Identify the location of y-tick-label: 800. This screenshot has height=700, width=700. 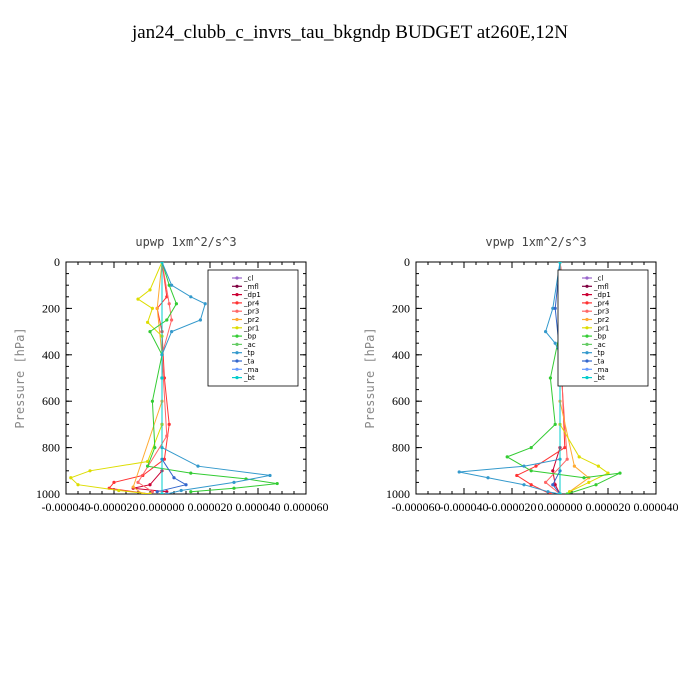
(51, 448).